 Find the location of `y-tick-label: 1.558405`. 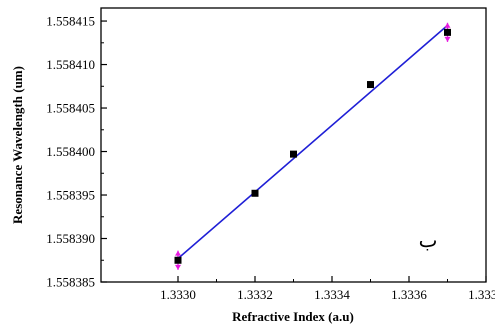

y-tick-label: 1.558405 is located at coordinates (70, 108).